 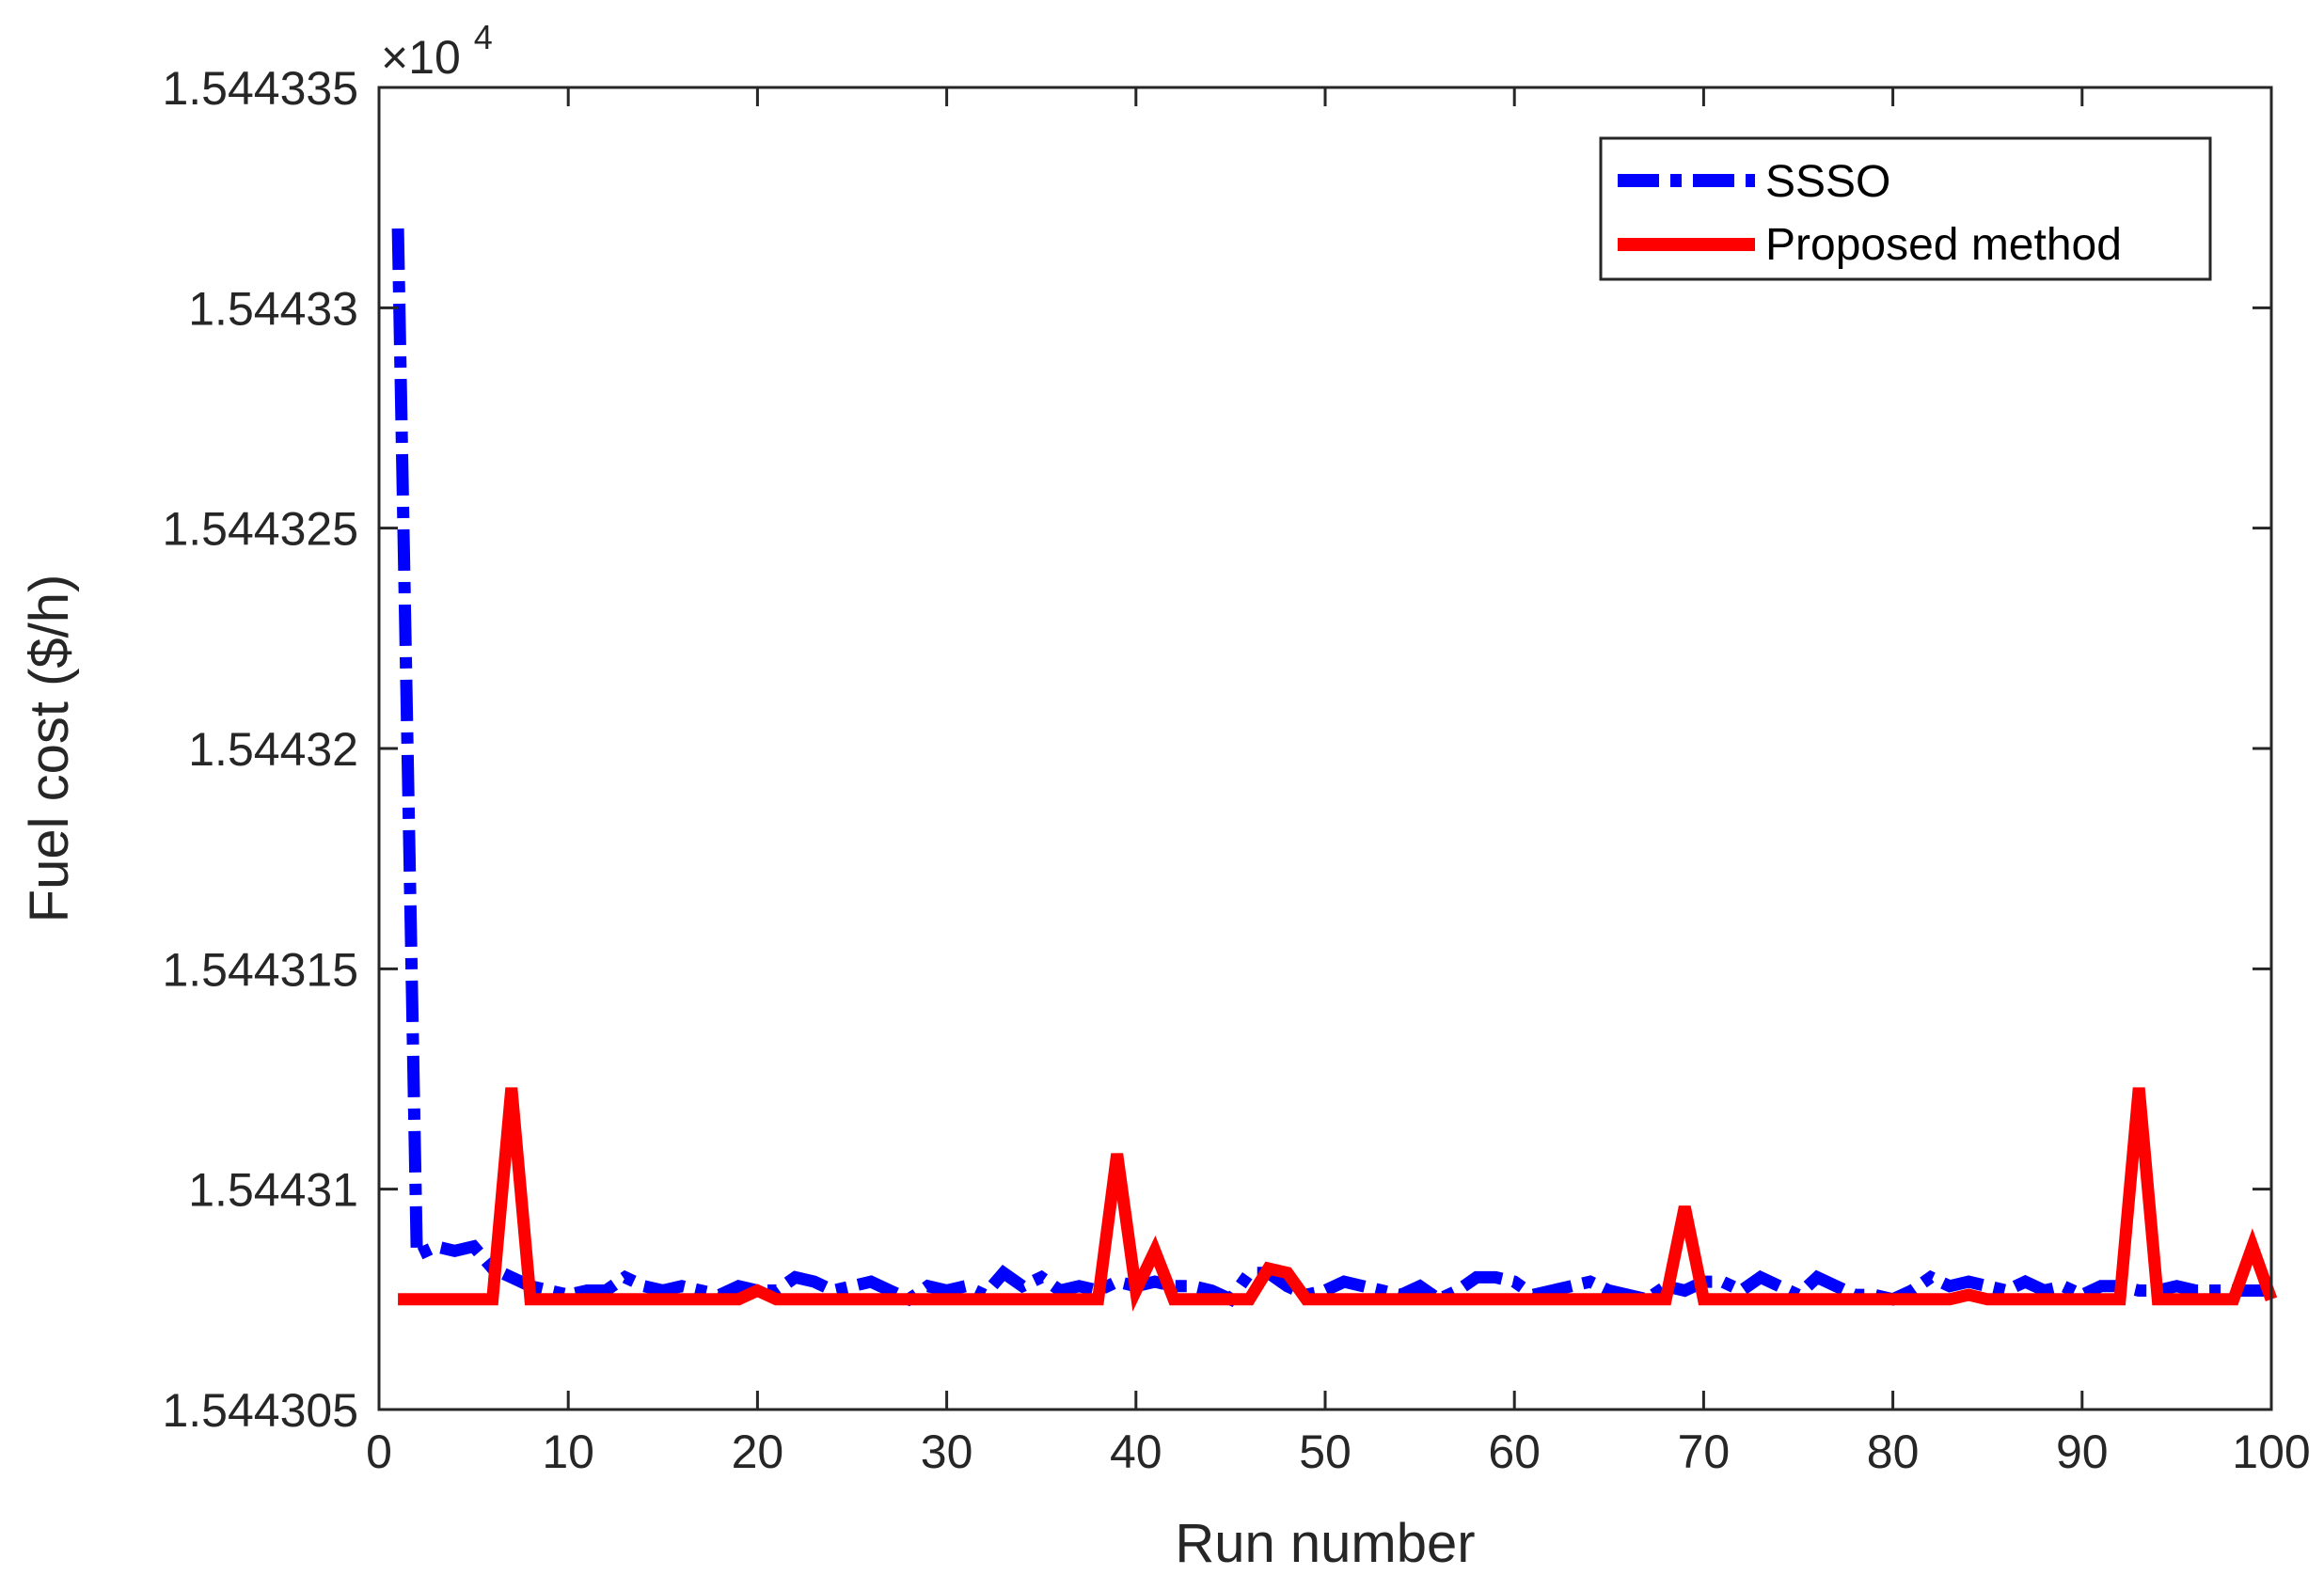 I want to click on x-tick-label: 60, so click(x=1514, y=1451).